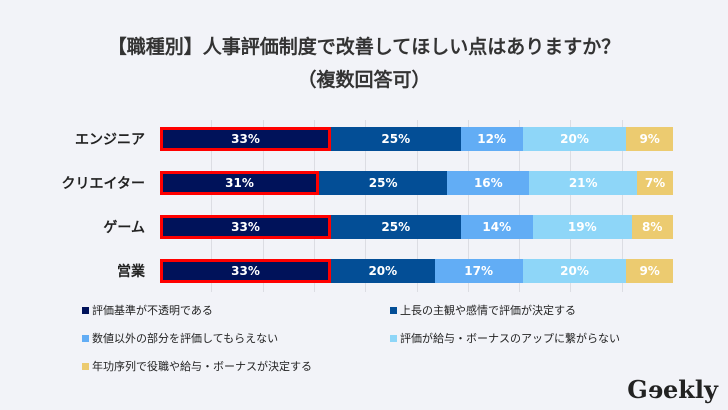 The image size is (728, 410). What do you see at coordinates (652, 227) in the screenshot?
I see `bar-segment: 8%` at bounding box center [652, 227].